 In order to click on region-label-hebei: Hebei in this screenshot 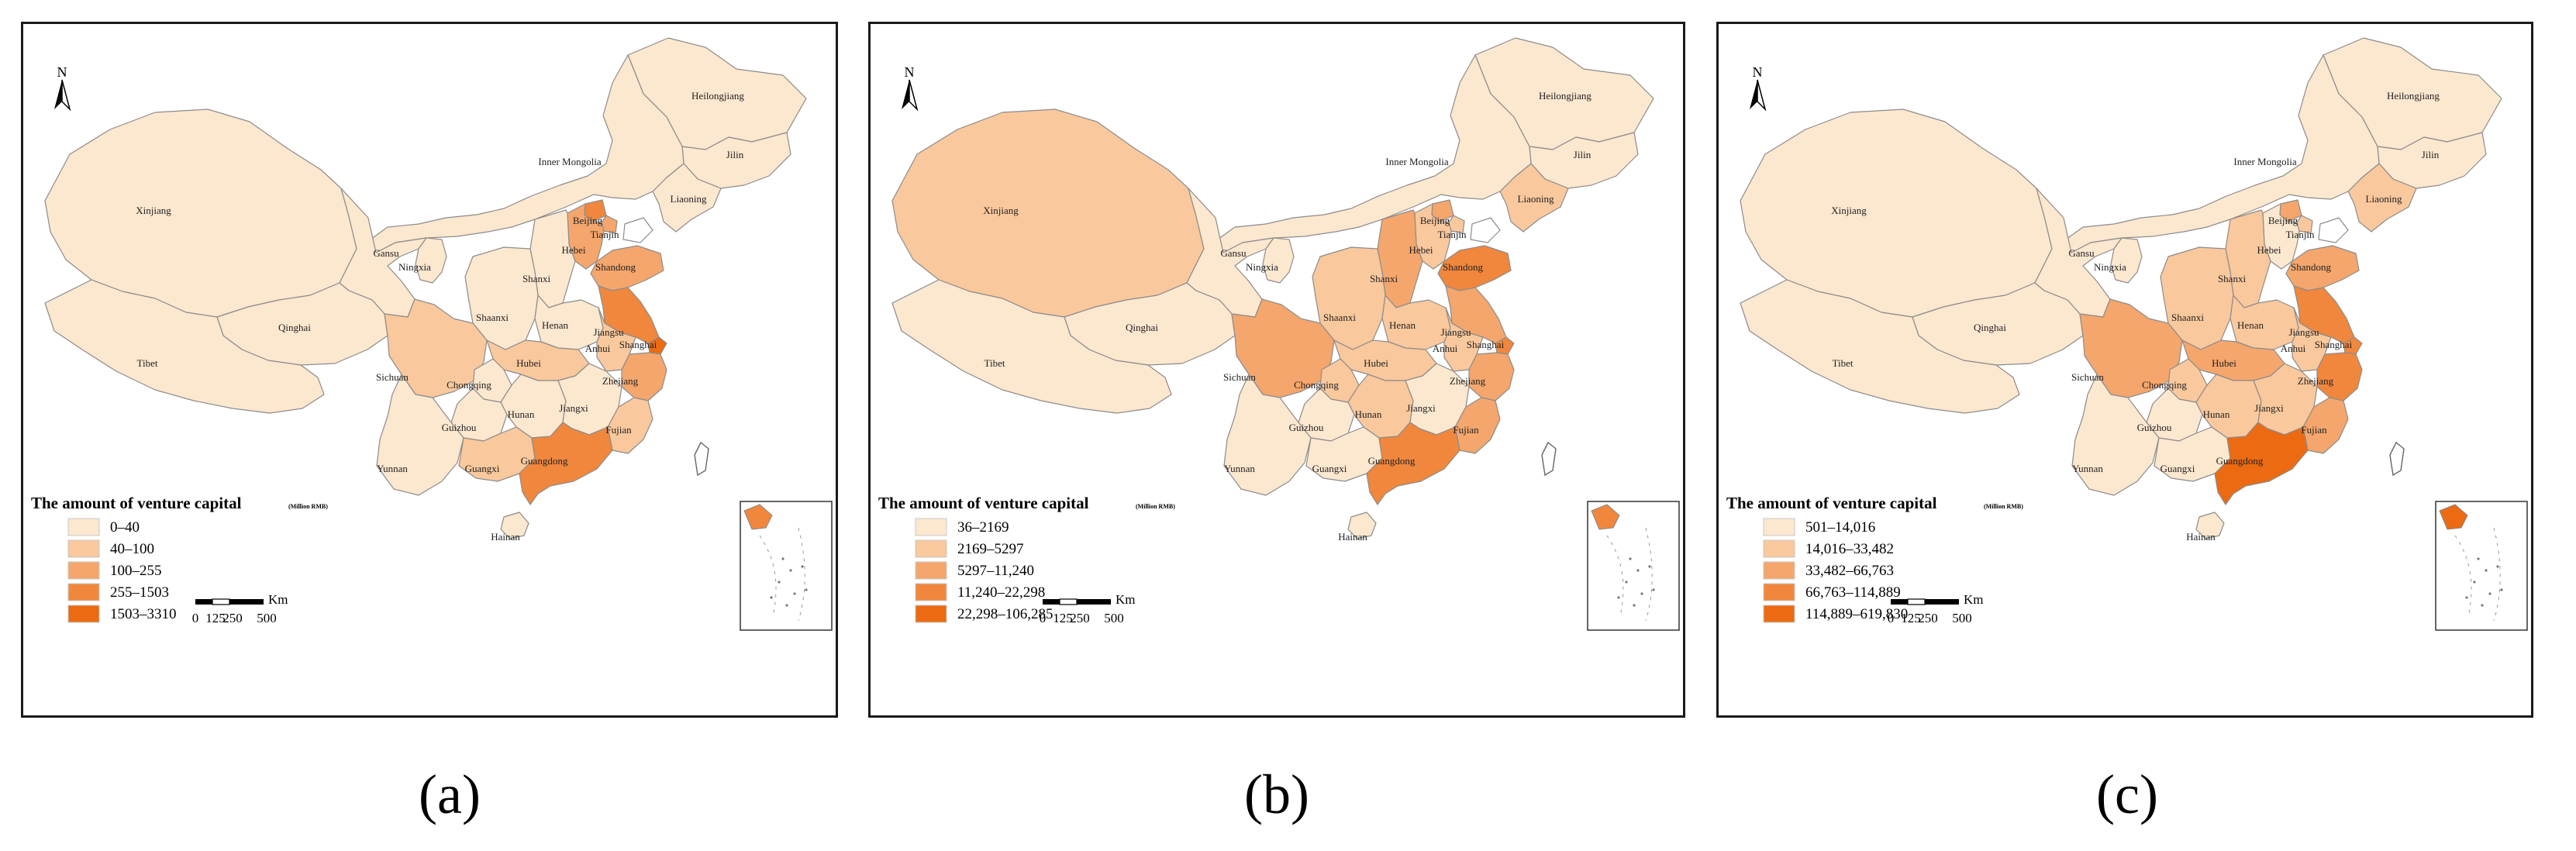, I will do `click(1421, 250)`.